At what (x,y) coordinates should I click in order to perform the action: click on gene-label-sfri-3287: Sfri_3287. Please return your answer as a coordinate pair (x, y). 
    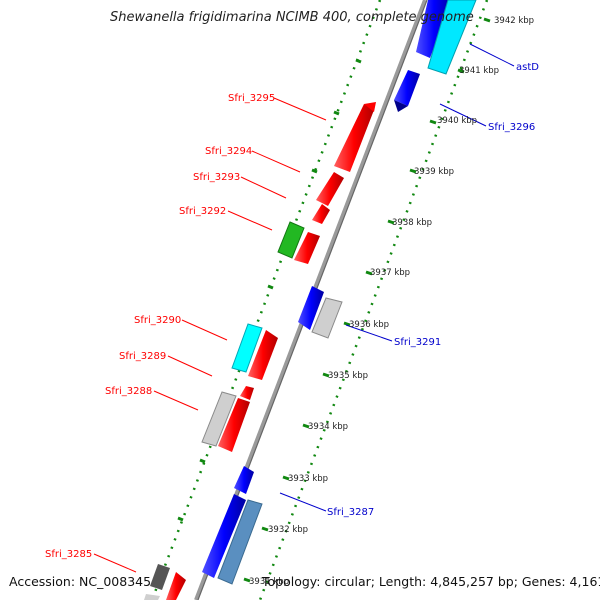
    Looking at the image, I should click on (350, 512).